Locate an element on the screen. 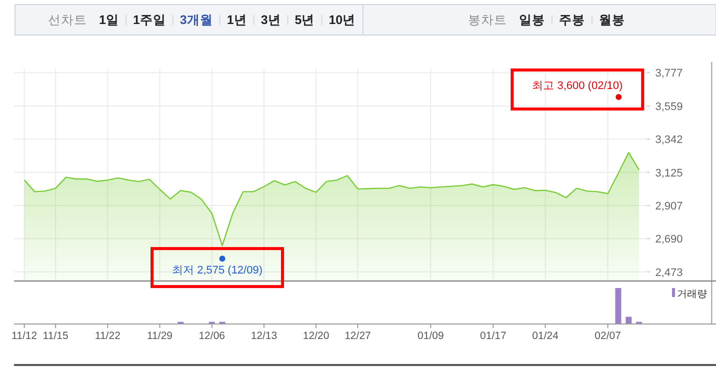 This screenshot has height=367, width=716. text: 선차트 is located at coordinates (67, 20).